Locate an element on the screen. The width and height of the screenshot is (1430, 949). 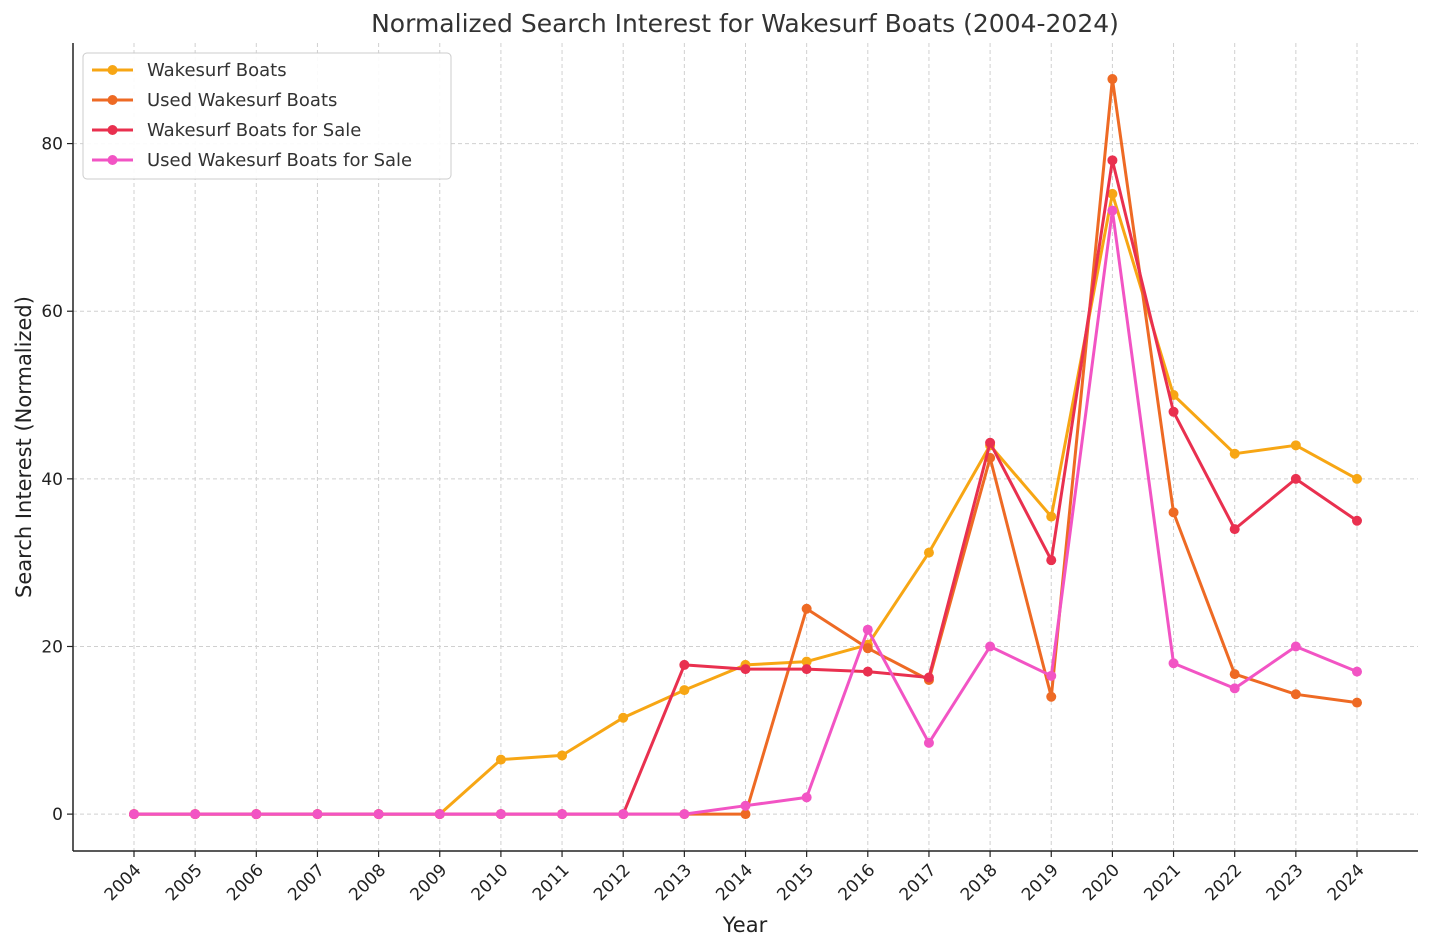
x-tick-label: 2022 is located at coordinates (1223, 882).